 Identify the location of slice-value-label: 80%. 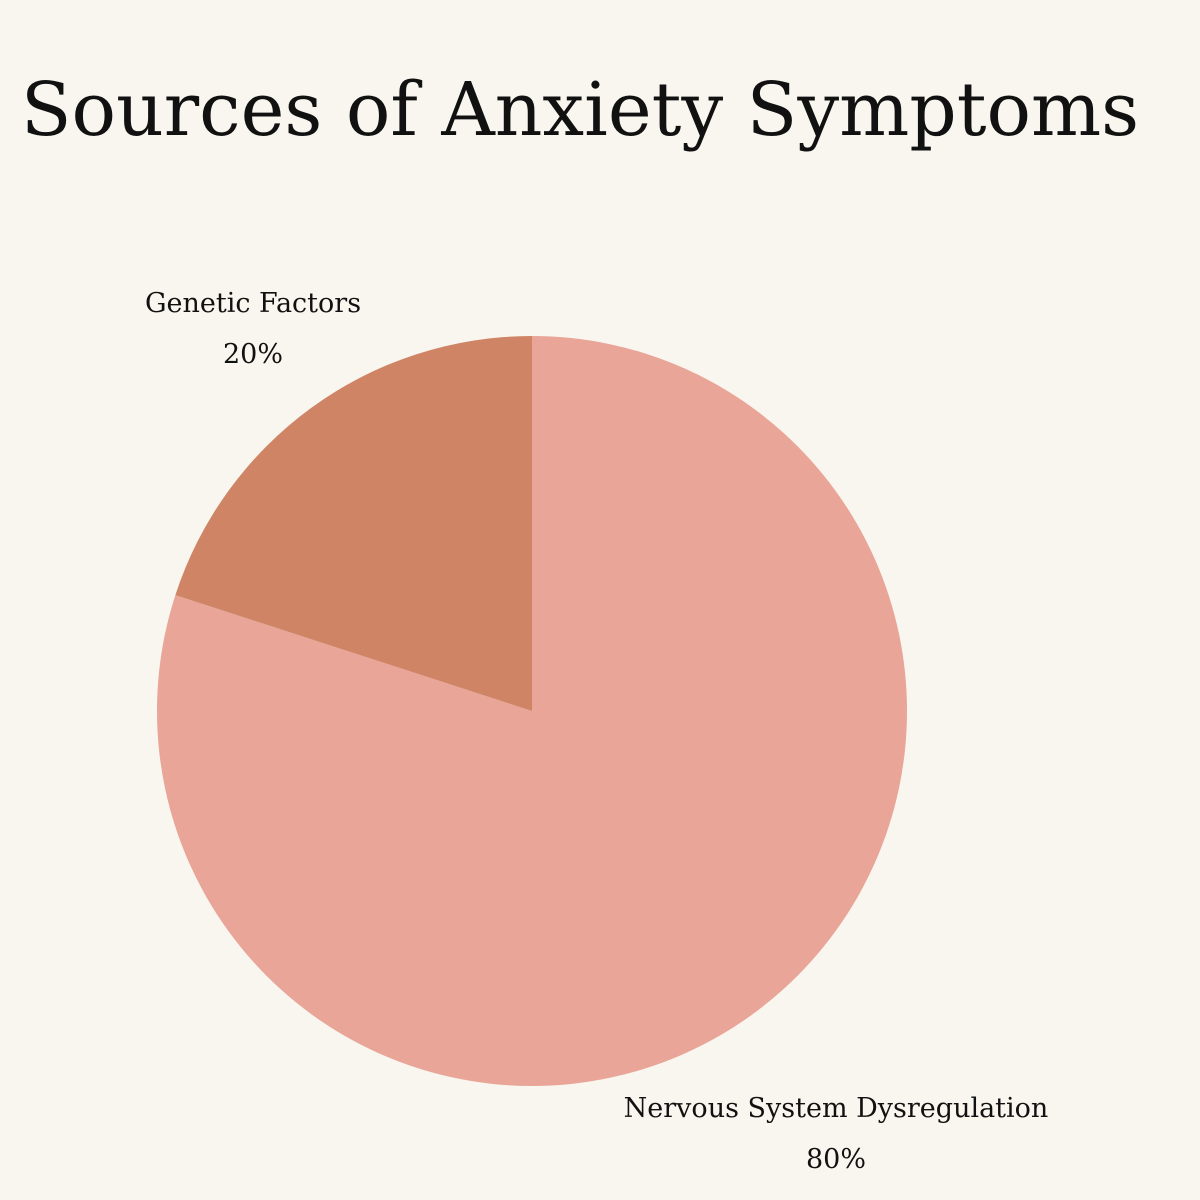
(836, 1159).